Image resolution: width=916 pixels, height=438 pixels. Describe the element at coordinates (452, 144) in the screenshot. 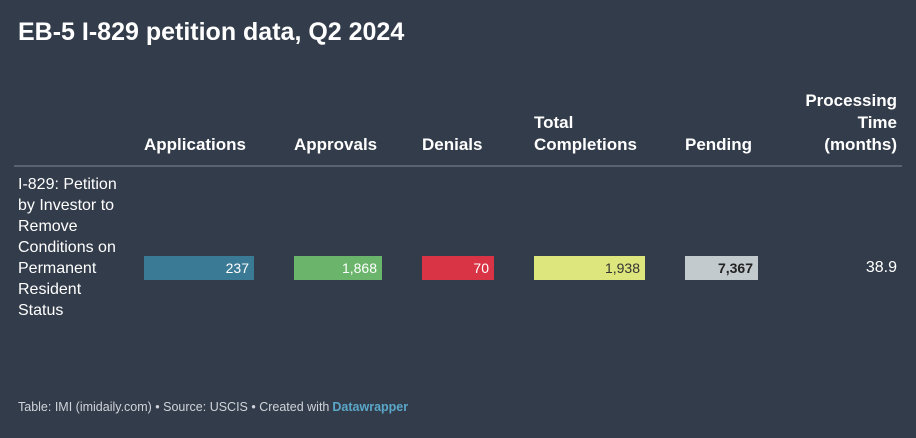

I see `header: Denials` at that location.